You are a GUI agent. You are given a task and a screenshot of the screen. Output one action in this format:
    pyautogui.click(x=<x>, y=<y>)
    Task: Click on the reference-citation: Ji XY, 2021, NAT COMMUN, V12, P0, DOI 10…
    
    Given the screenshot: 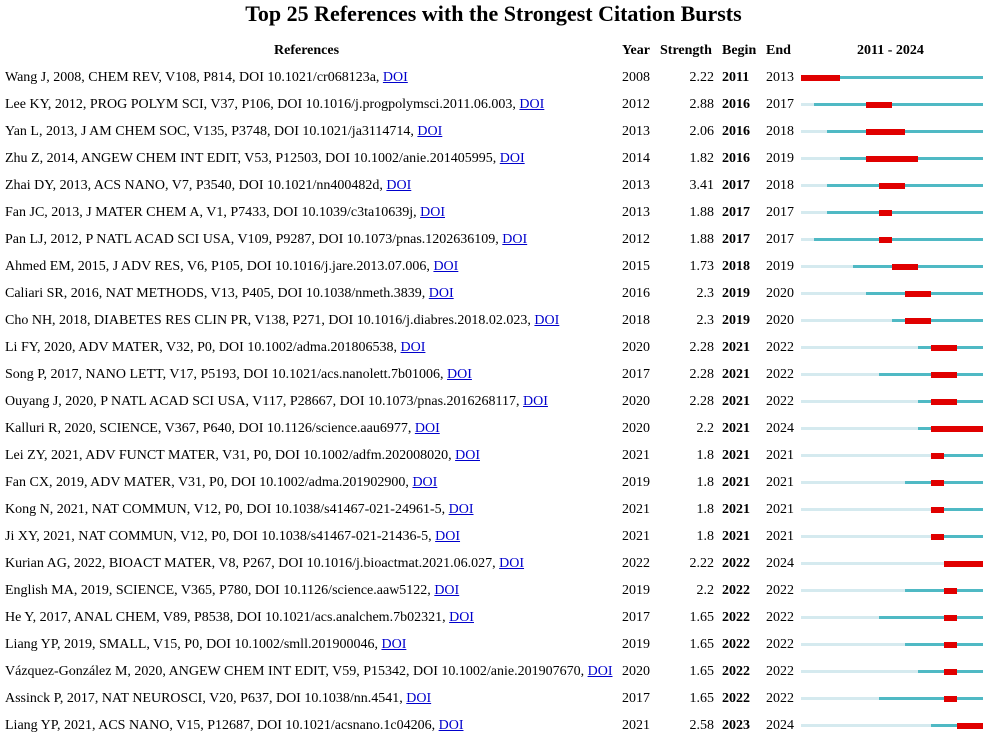 What is the action you would take?
    pyautogui.click(x=220, y=536)
    